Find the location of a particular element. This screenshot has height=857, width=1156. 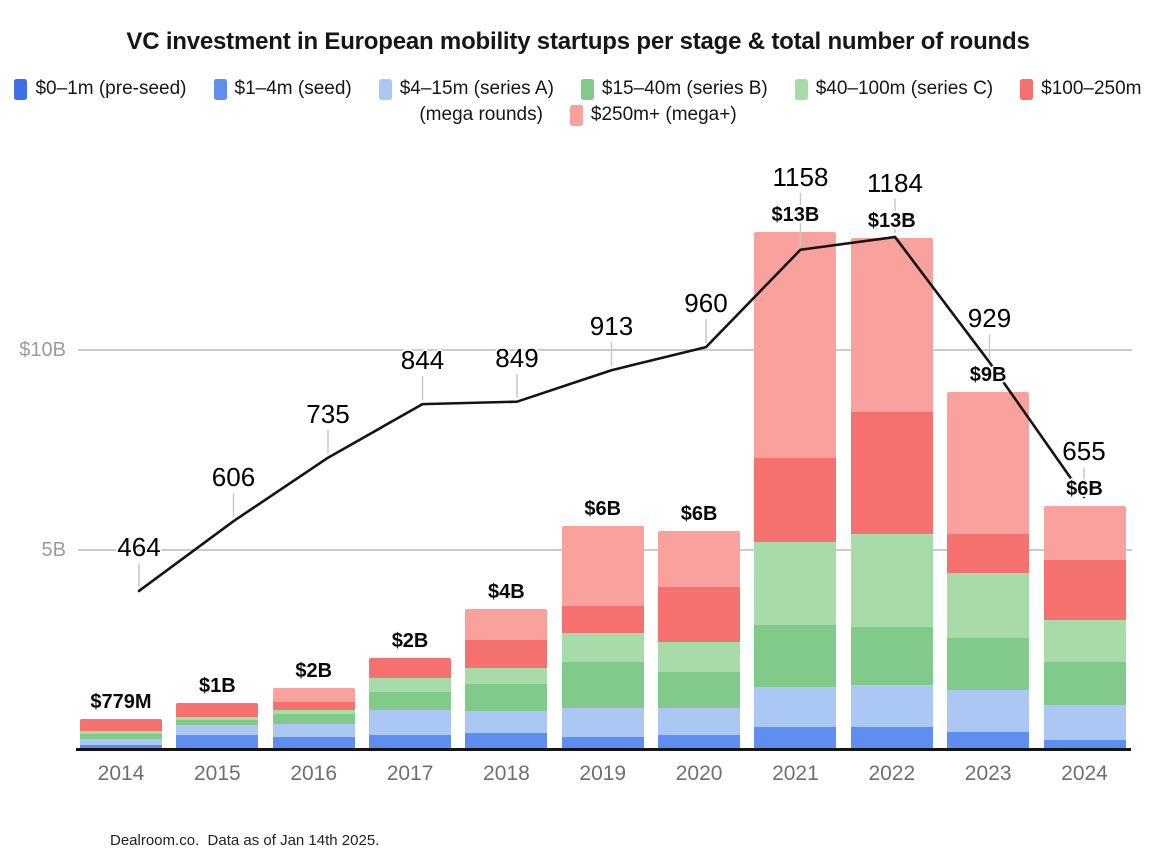

legend-swatch-series_a is located at coordinates (385, 89).